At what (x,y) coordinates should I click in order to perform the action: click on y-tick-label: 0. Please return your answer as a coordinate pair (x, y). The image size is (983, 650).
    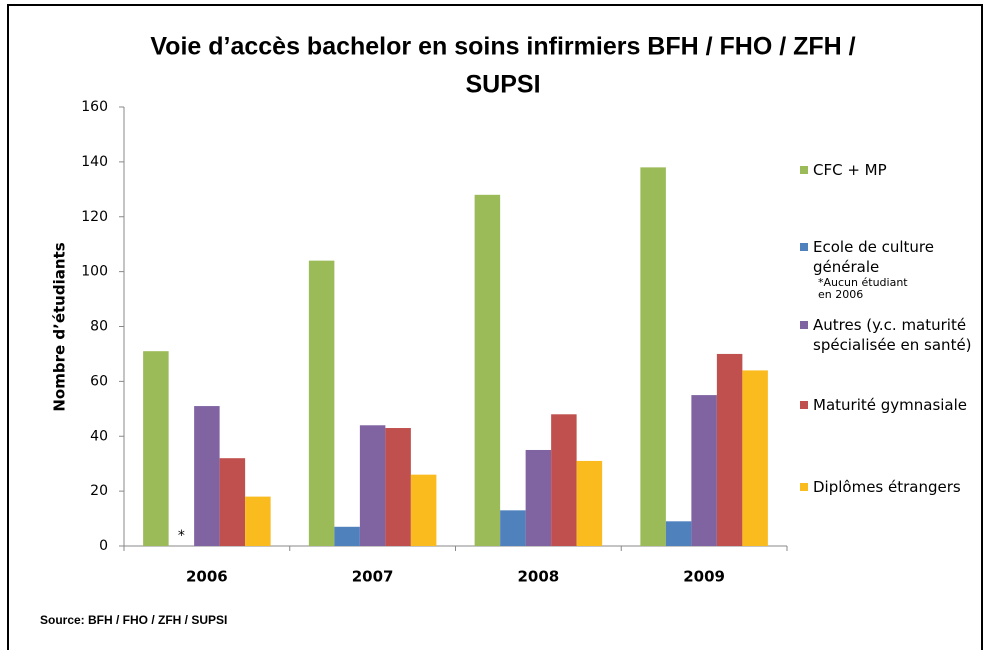
    Looking at the image, I should click on (103, 546).